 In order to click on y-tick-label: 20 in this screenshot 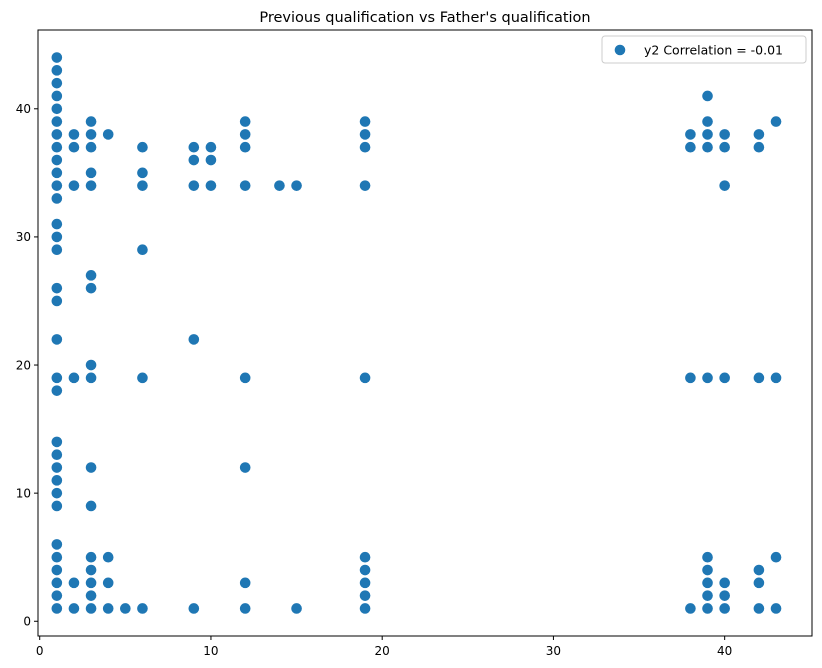, I will do `click(23, 365)`.